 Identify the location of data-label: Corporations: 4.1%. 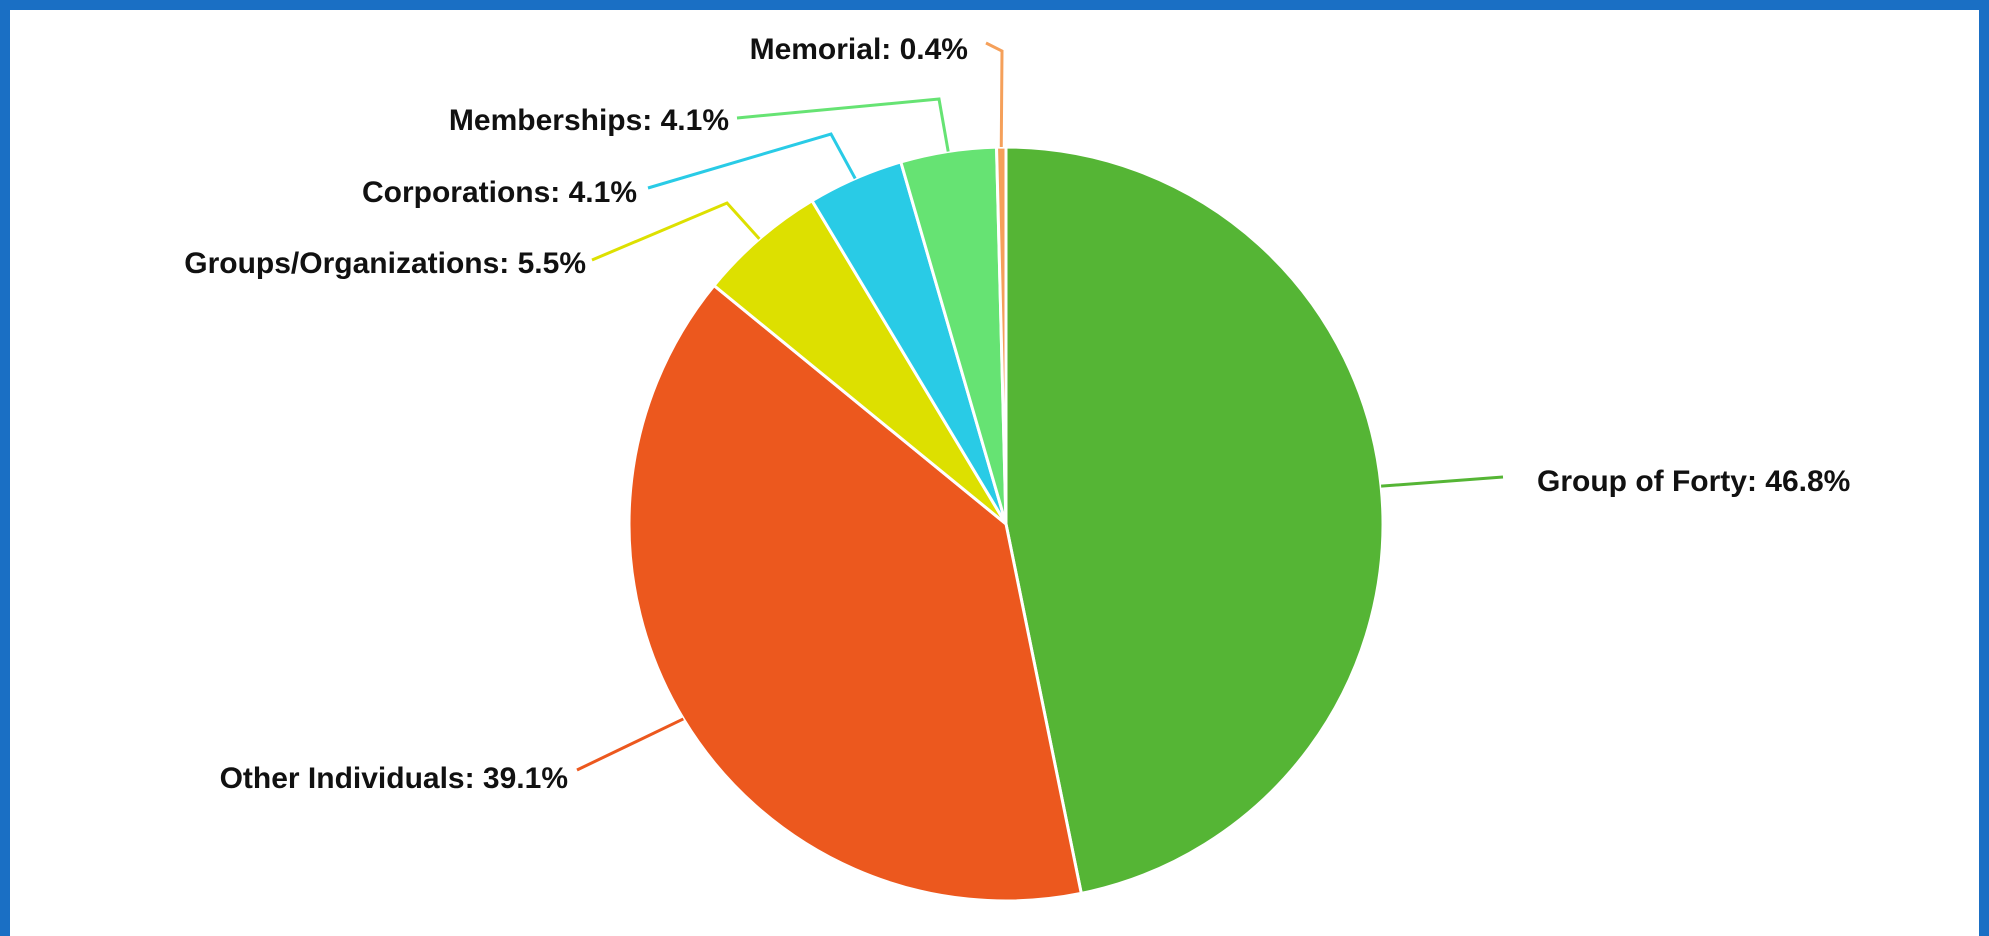
(499, 192).